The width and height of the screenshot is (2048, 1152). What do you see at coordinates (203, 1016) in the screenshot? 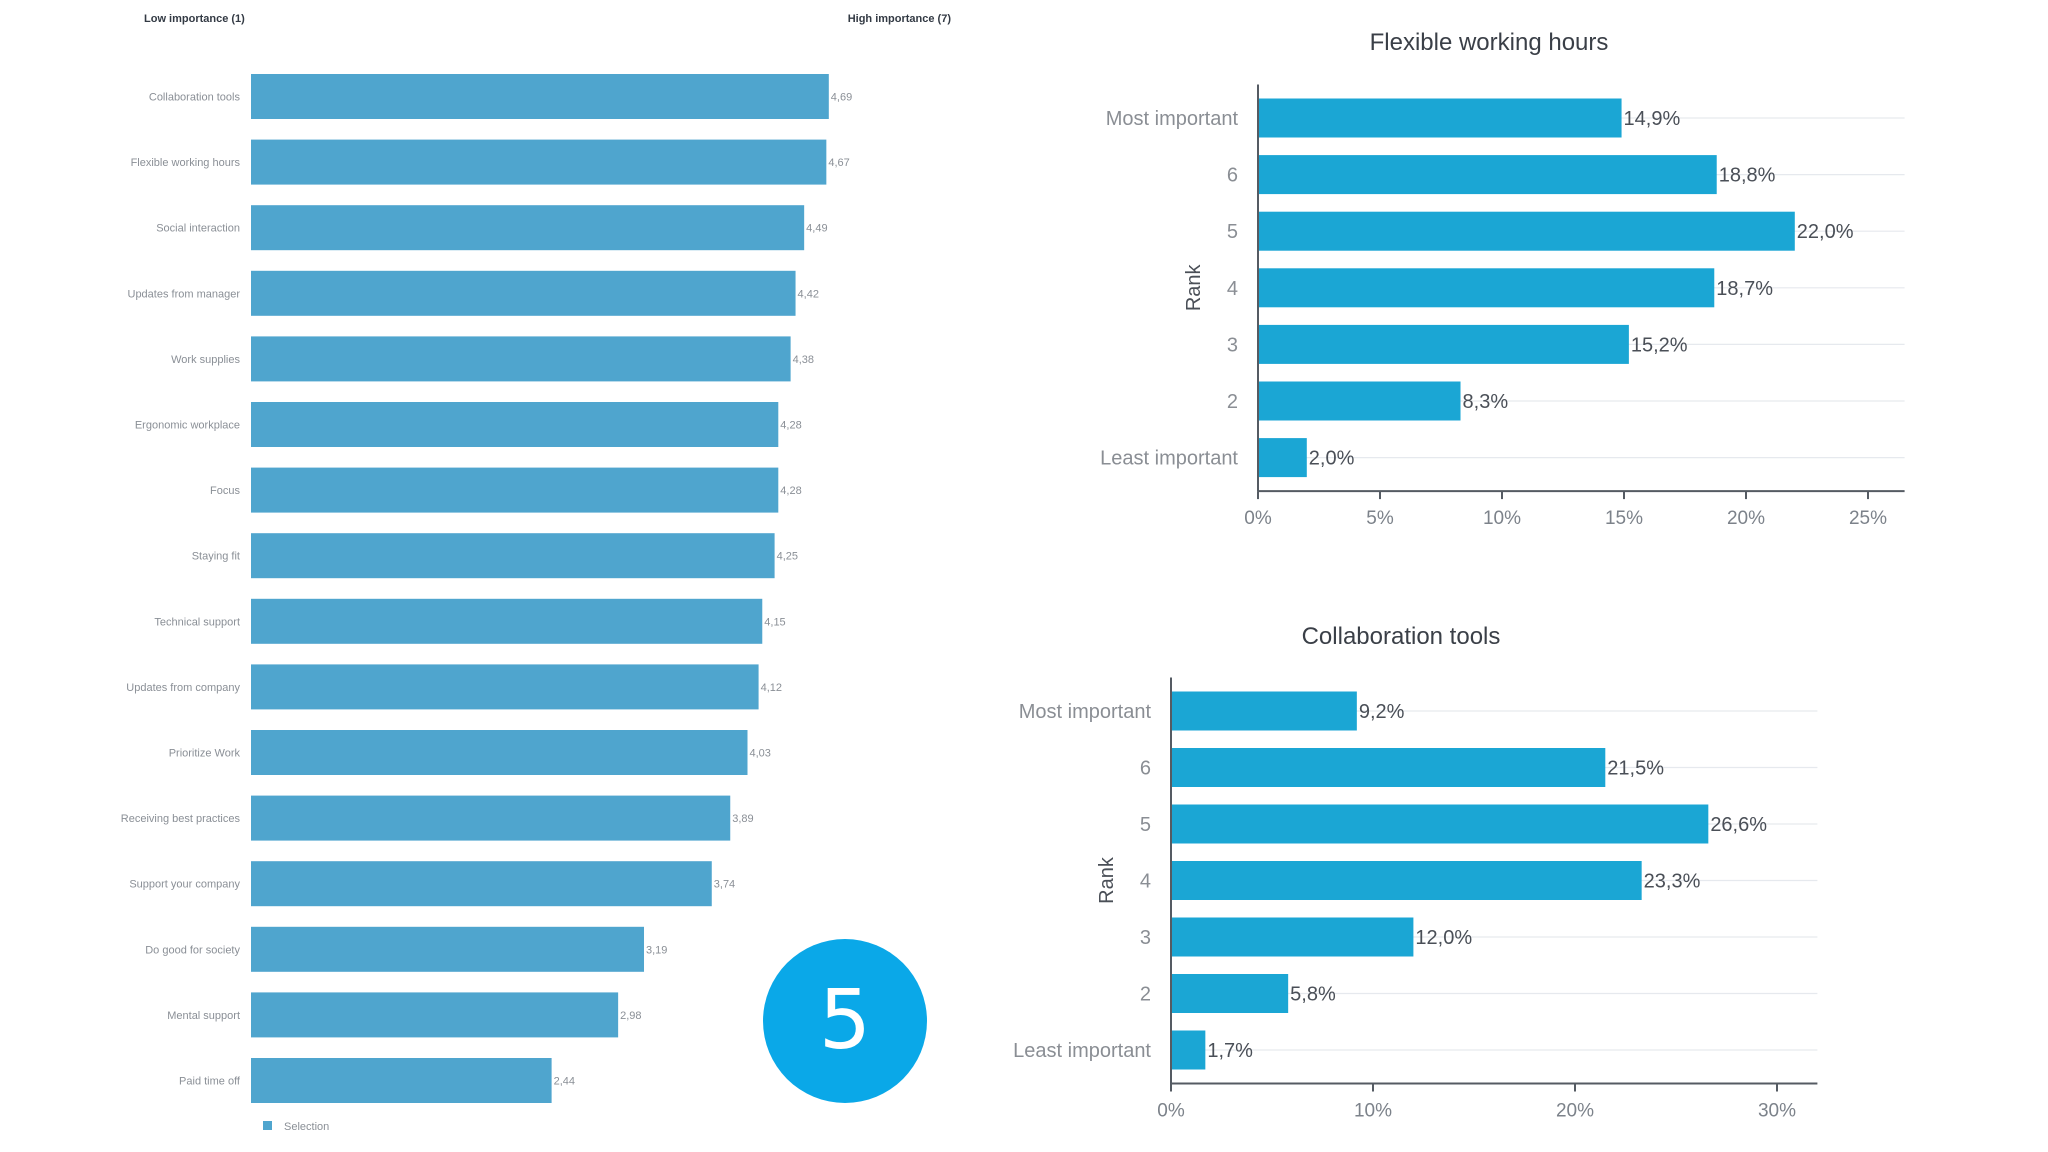
I see `category-label: Mental support` at bounding box center [203, 1016].